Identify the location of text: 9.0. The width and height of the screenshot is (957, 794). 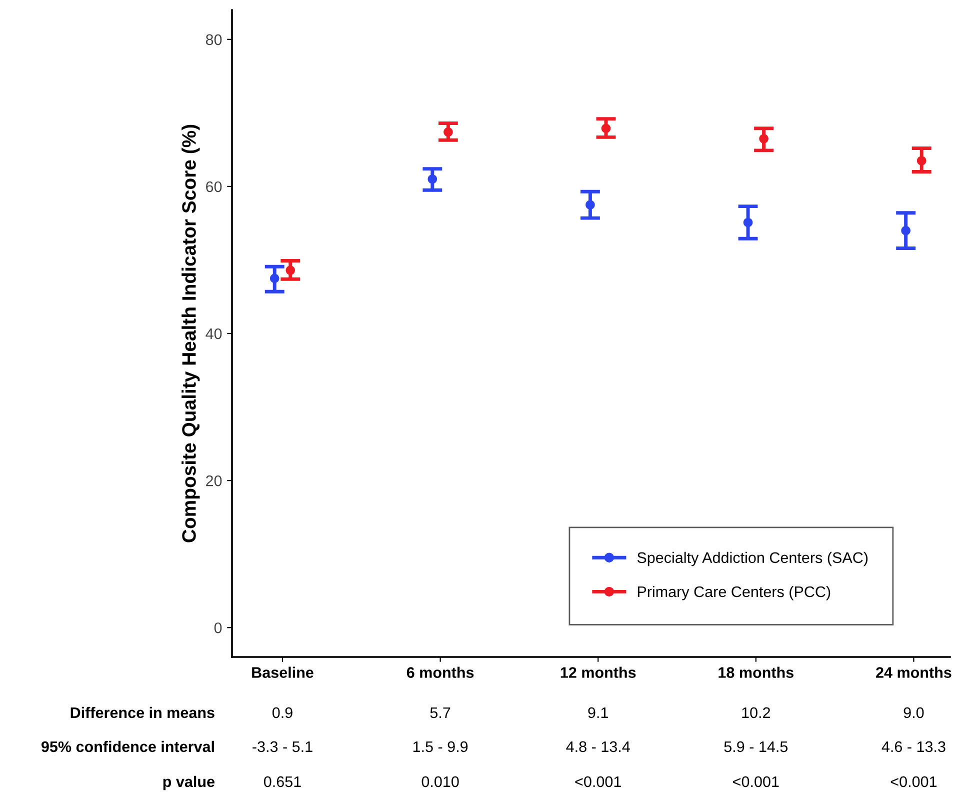
(914, 712).